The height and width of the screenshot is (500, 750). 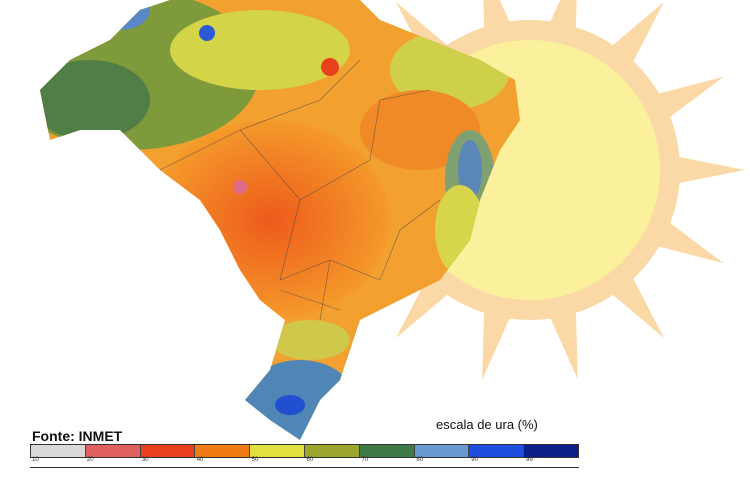 I want to click on legend-tick-label: 10, so click(x=35, y=460).